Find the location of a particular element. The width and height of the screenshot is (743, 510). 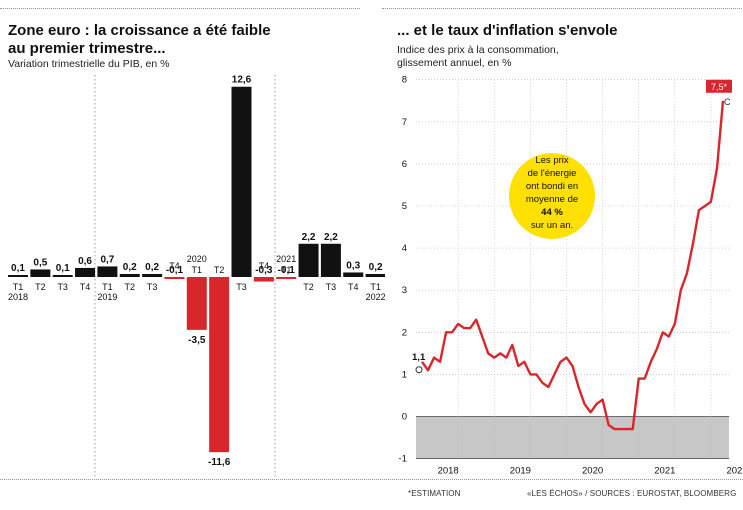

y-tick-label: 6 is located at coordinates (404, 164).